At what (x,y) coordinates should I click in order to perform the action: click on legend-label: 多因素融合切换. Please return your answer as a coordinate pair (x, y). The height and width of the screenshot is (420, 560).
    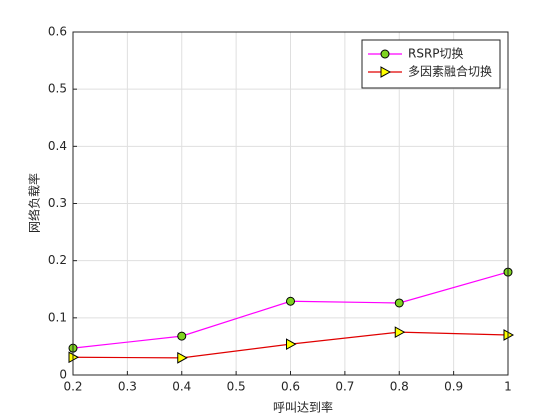
    Looking at the image, I should click on (450, 71).